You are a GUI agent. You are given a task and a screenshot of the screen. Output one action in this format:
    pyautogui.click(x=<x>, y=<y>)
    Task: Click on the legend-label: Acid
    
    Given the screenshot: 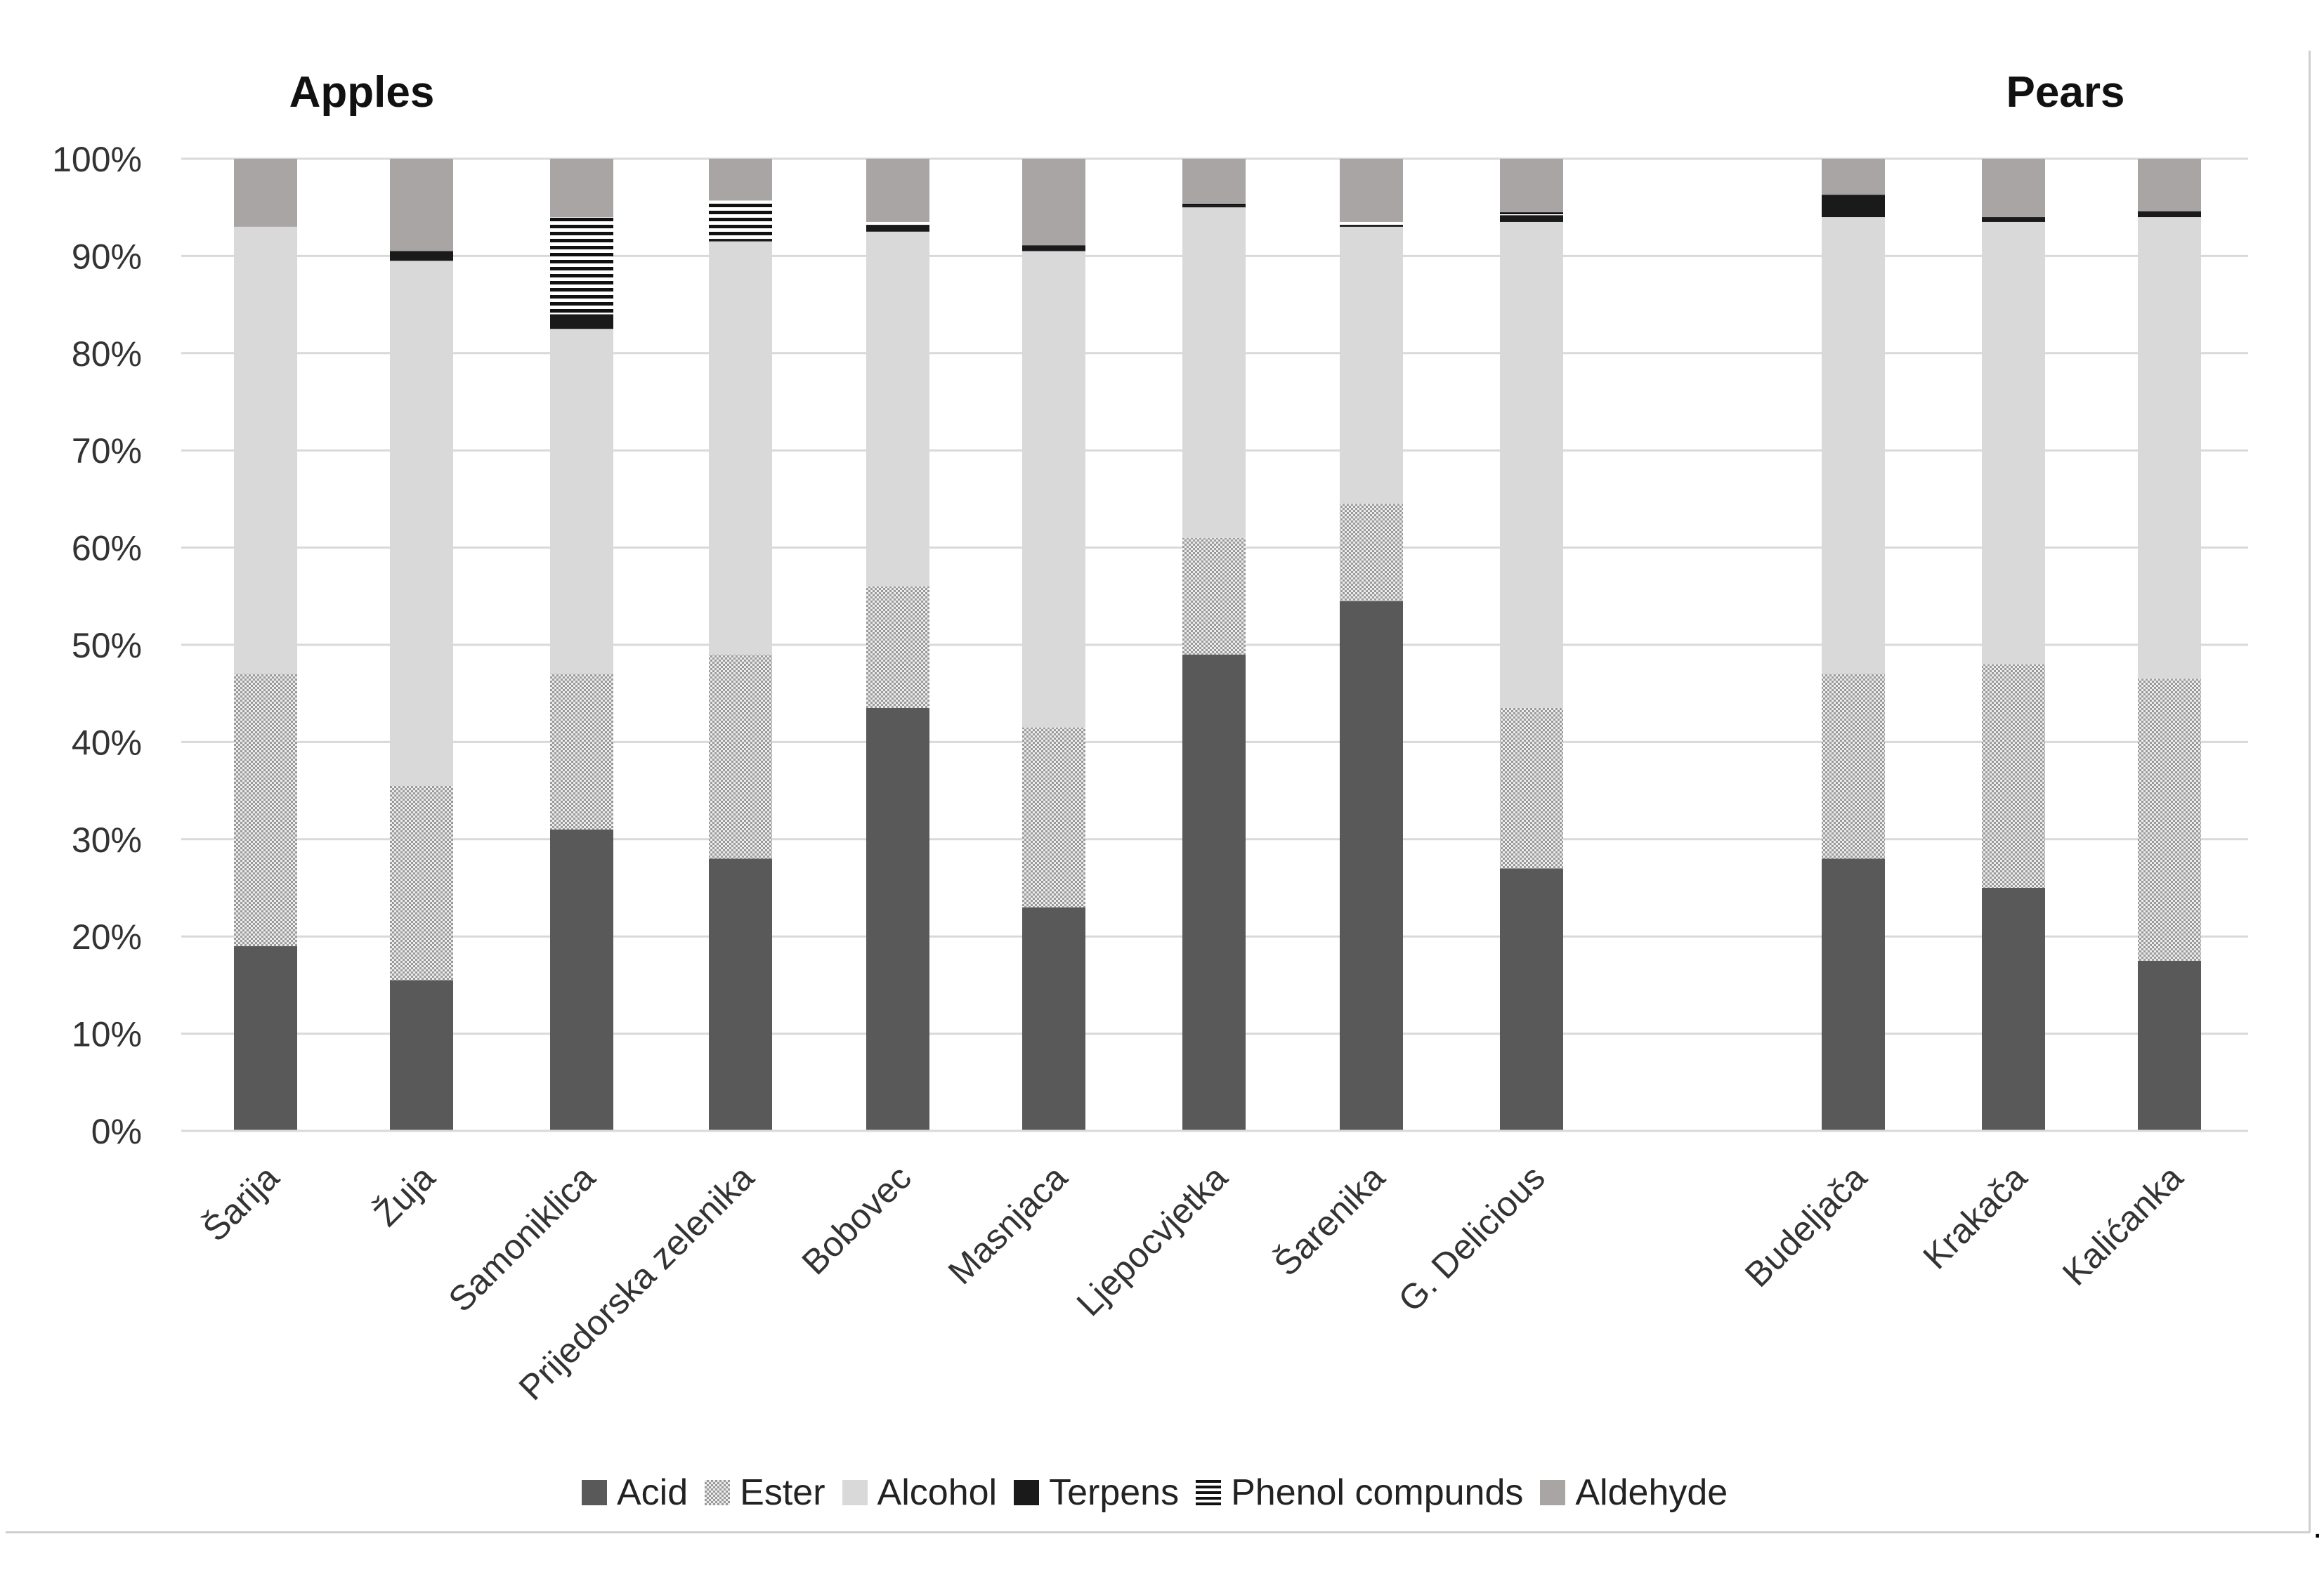 What is the action you would take?
    pyautogui.click(x=652, y=1493)
    